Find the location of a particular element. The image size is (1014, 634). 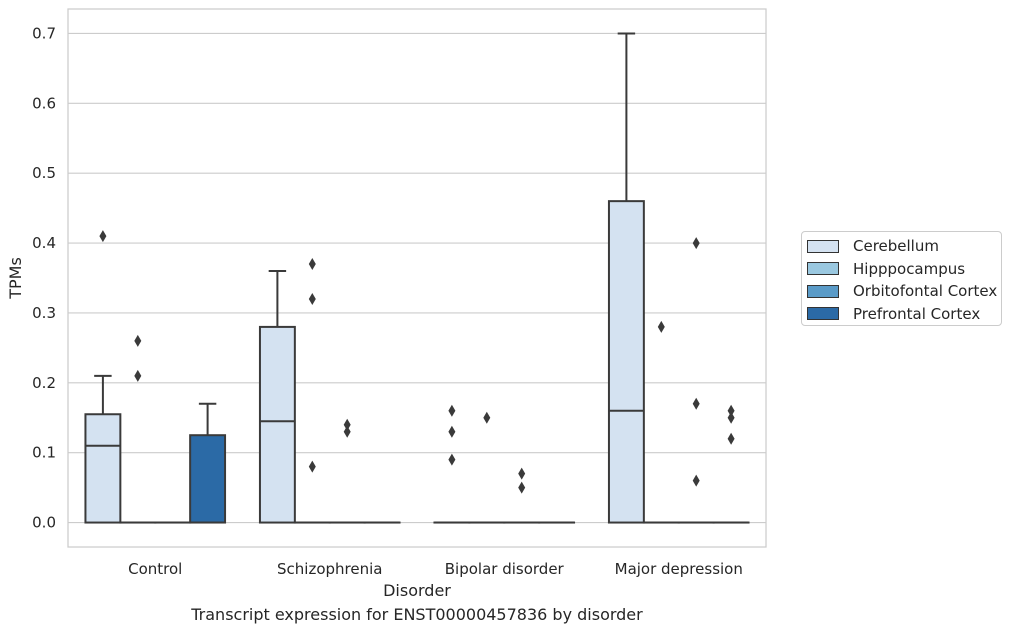

x-axis-title: Disorder is located at coordinates (417, 590).